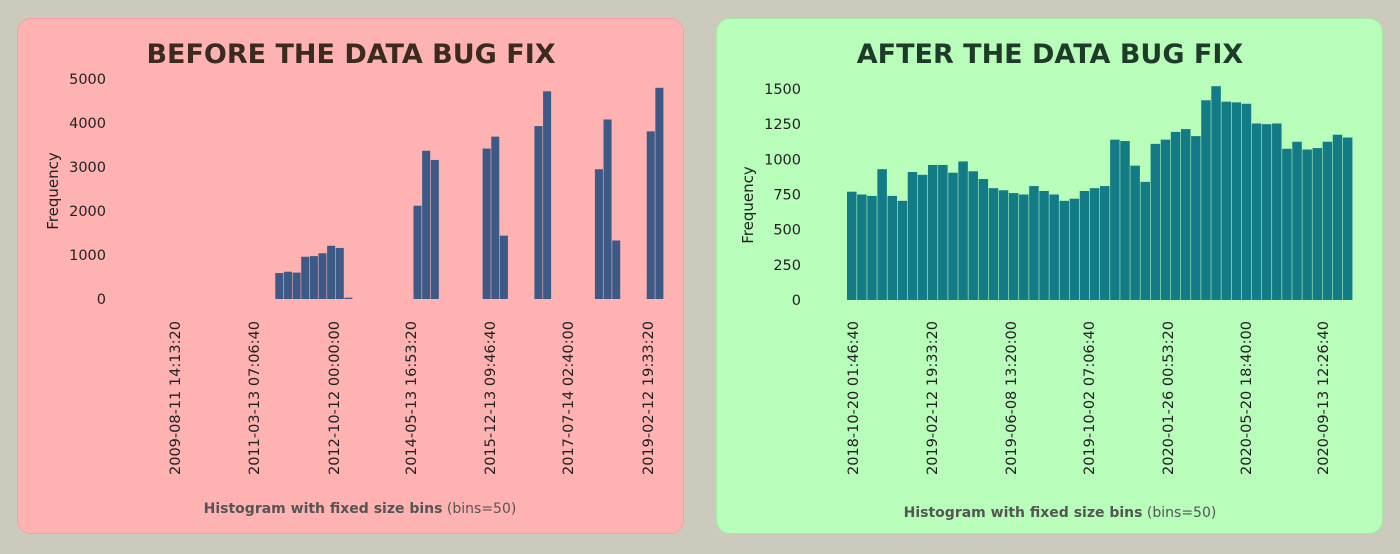  I want to click on y-tick-label: 1250, so click(782, 125).